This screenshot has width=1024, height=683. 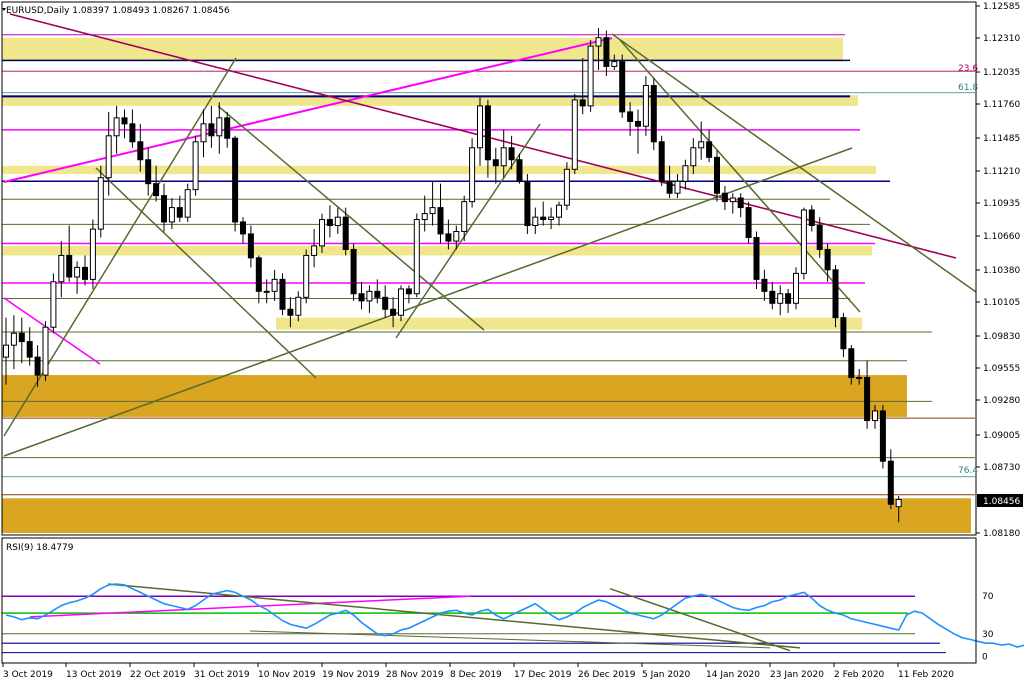 What do you see at coordinates (926, 675) in the screenshot?
I see `date-tick-label: 11 Feb 2020` at bounding box center [926, 675].